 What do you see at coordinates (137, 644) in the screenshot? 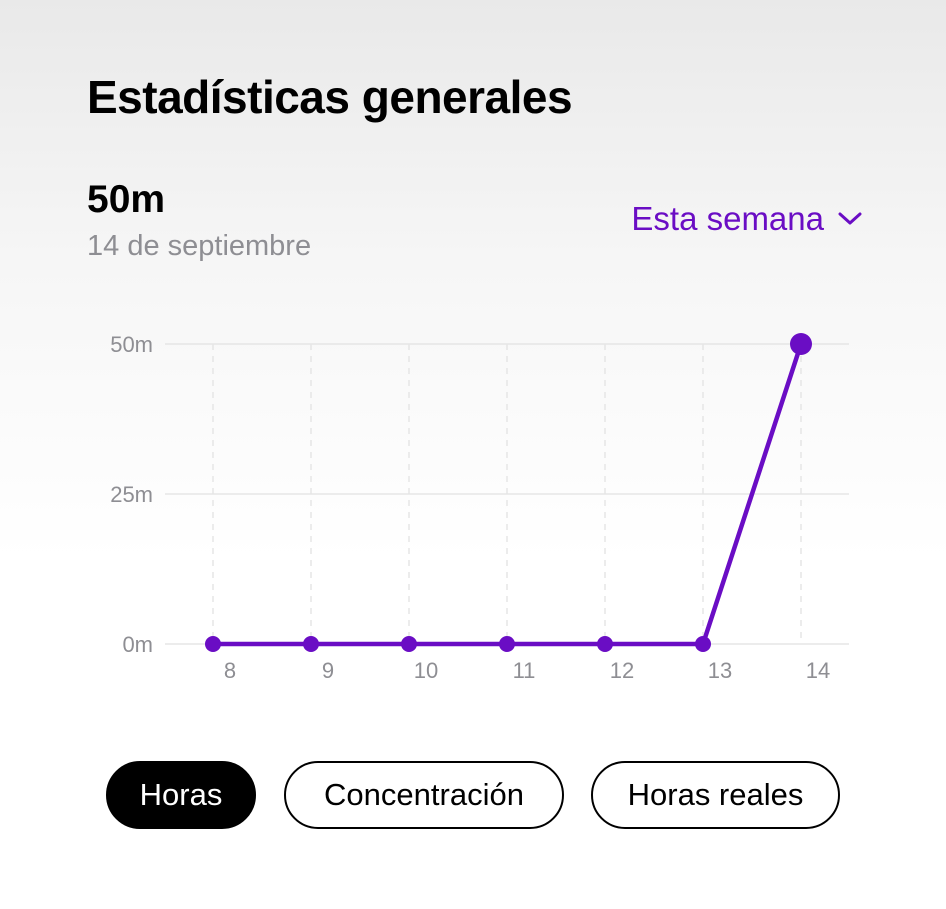
I see `y-tick-label: 0m` at bounding box center [137, 644].